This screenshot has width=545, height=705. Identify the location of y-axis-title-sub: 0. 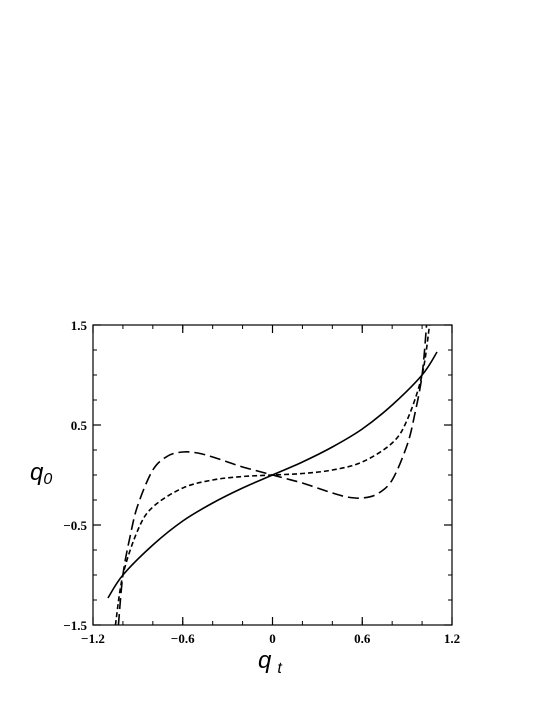
(47, 479).